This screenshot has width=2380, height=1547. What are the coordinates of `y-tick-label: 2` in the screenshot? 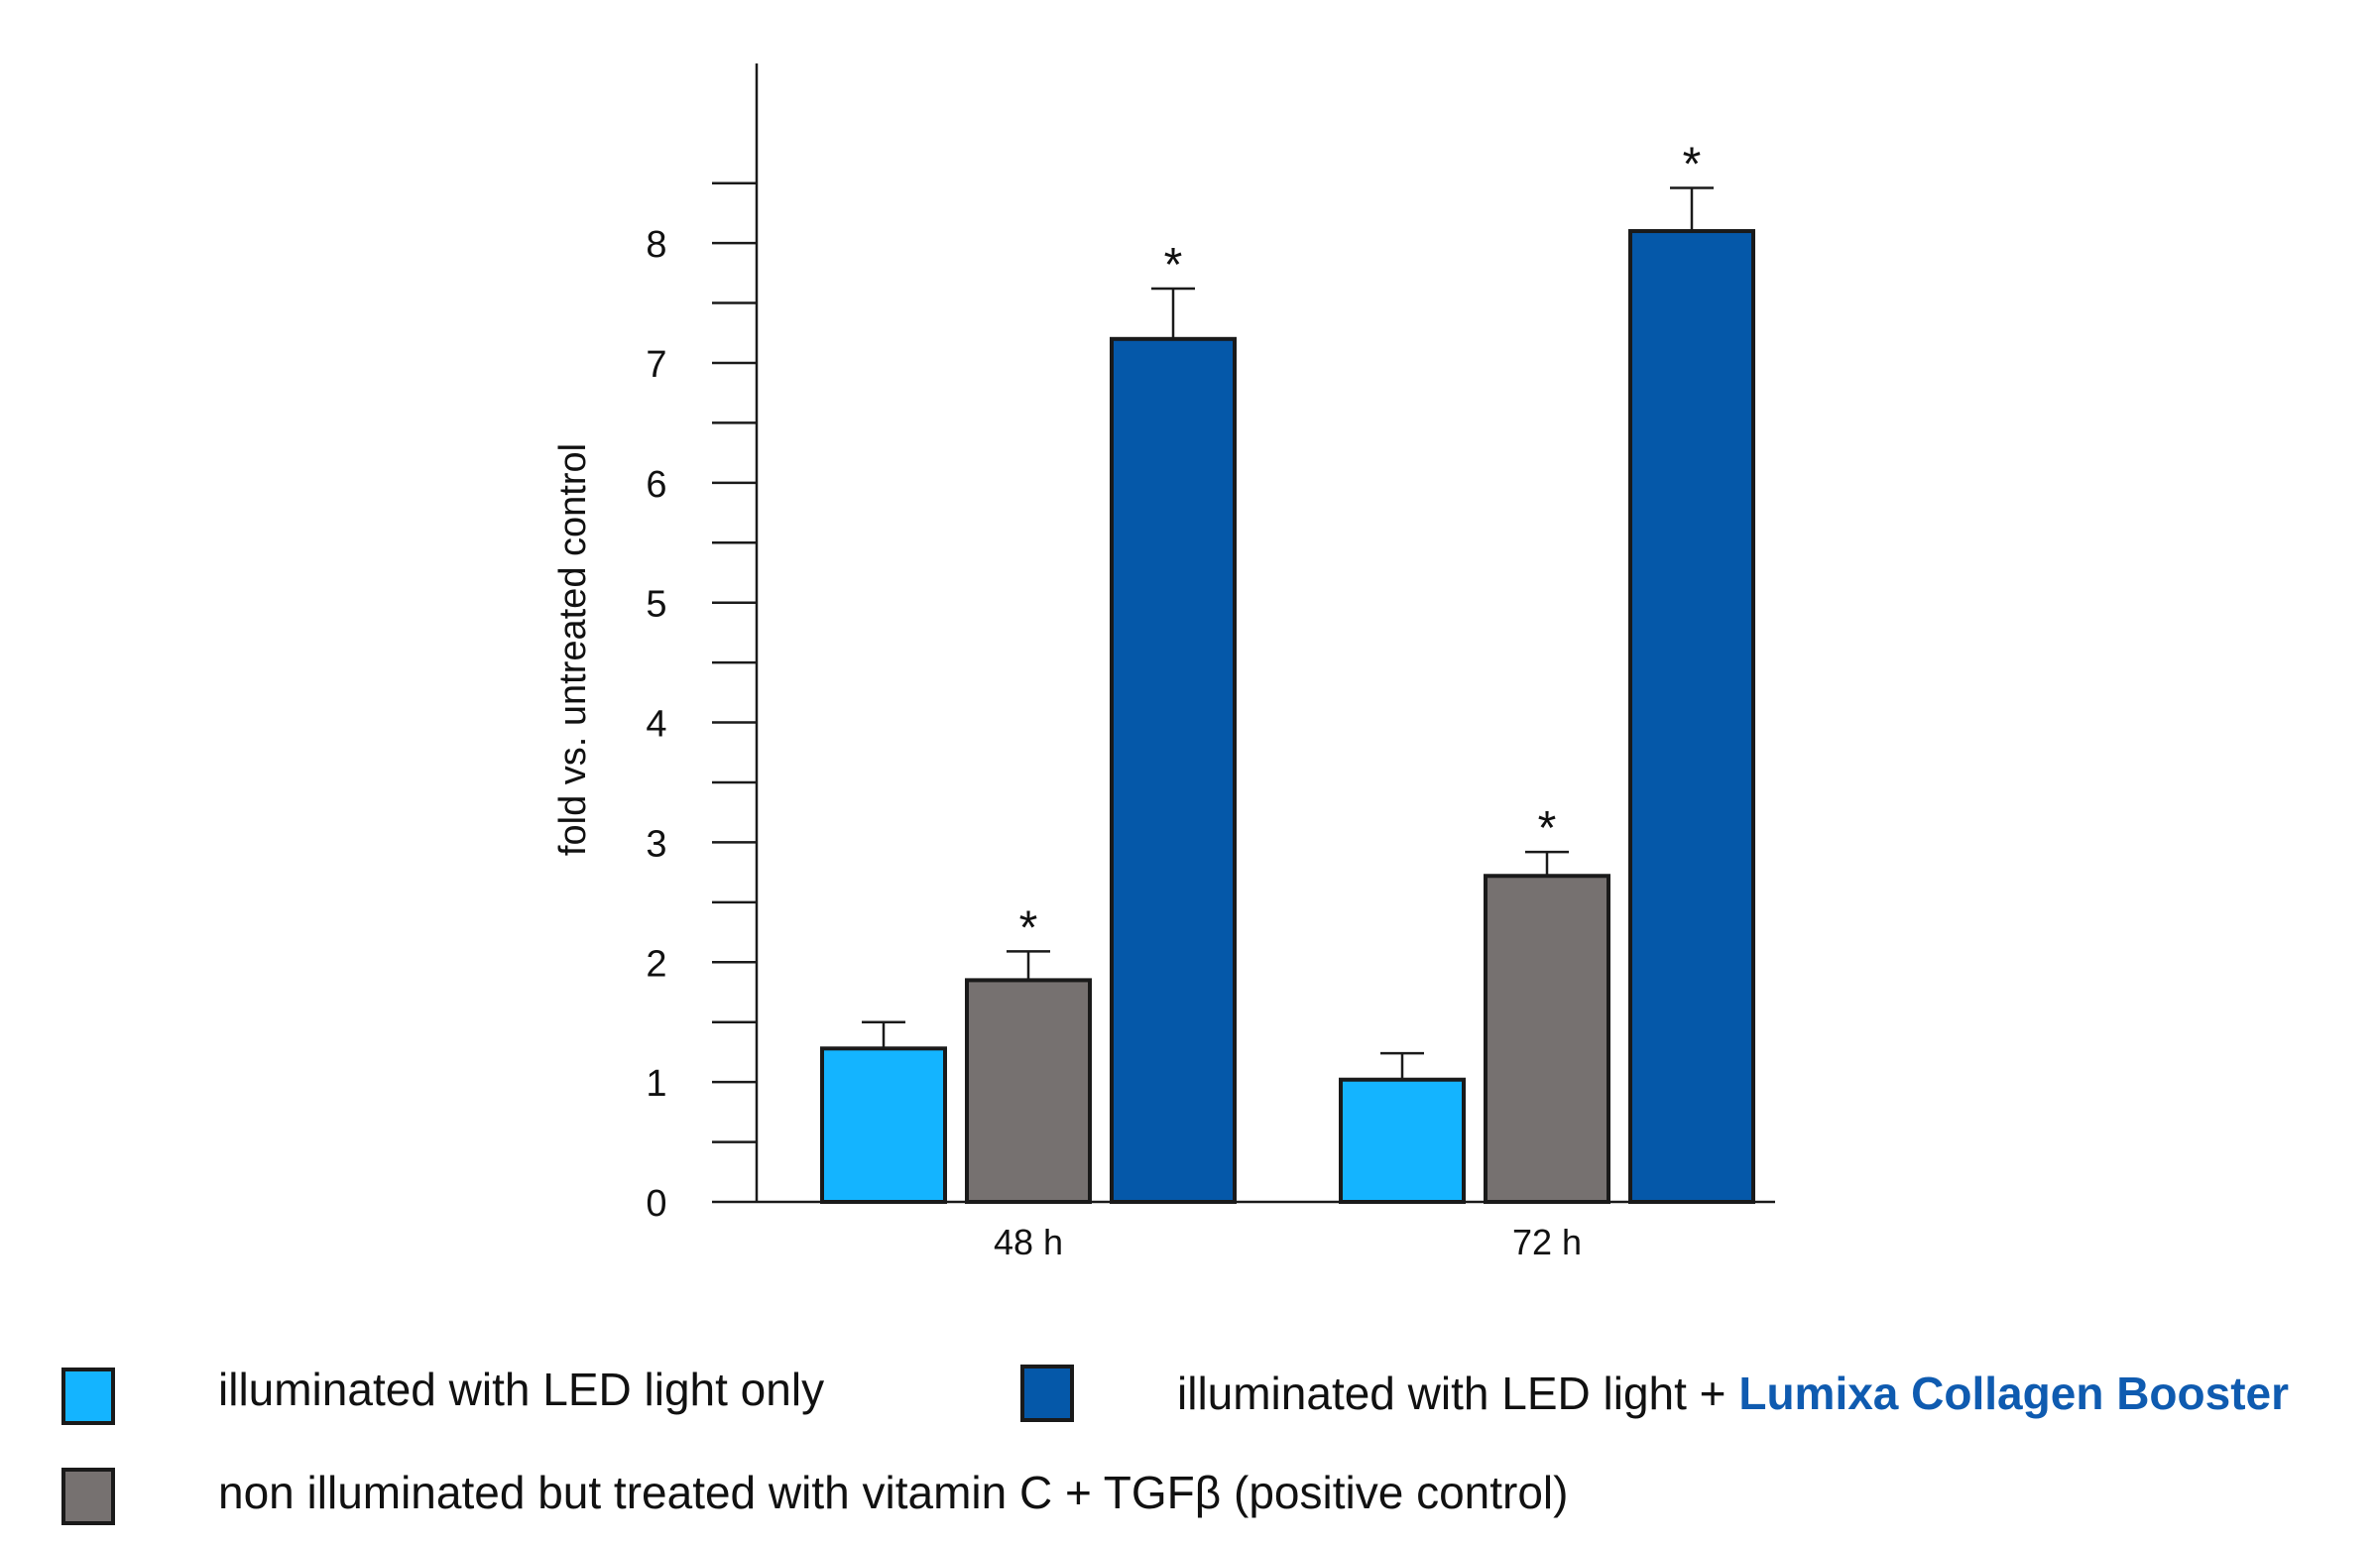 It's located at (656, 964).